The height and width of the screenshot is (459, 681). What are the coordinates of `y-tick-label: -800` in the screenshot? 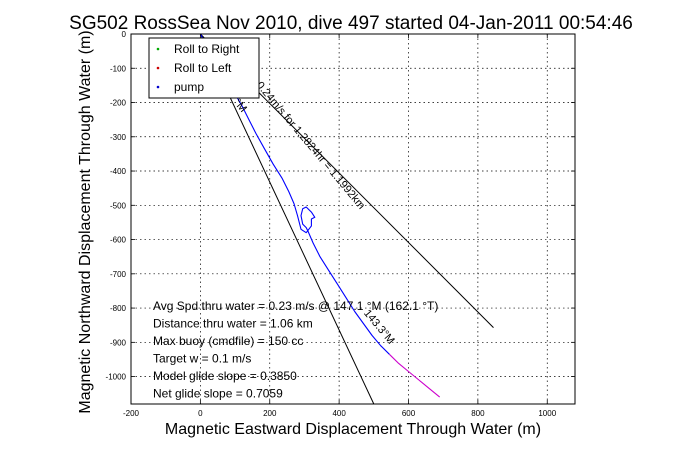 It's located at (118, 308).